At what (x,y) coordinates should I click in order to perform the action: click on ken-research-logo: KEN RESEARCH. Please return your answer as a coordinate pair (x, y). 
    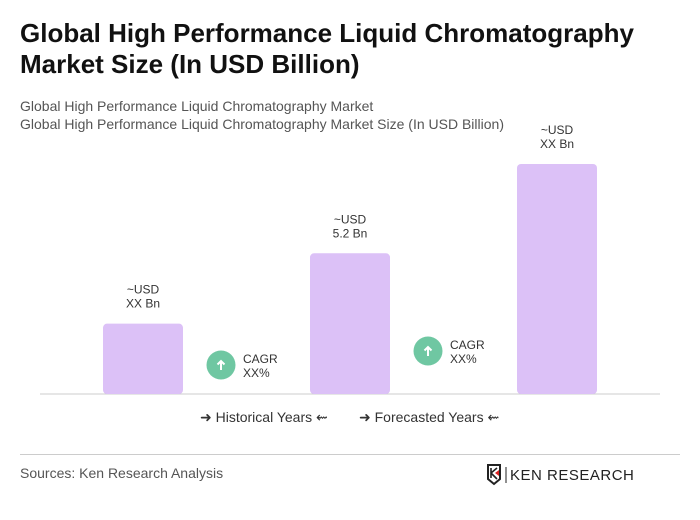
    Looking at the image, I should click on (560, 475).